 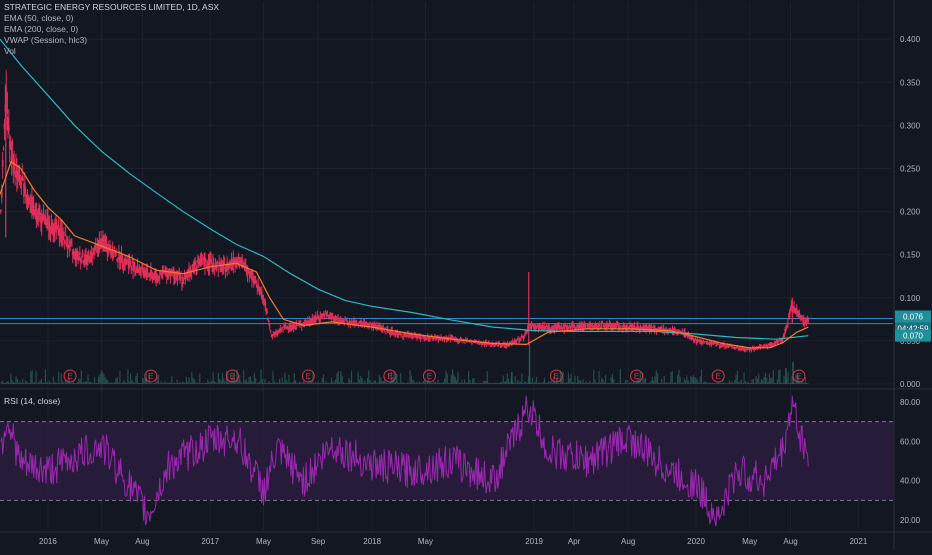 What do you see at coordinates (913, 328) in the screenshot?
I see `countdown-label: 04:42:59` at bounding box center [913, 328].